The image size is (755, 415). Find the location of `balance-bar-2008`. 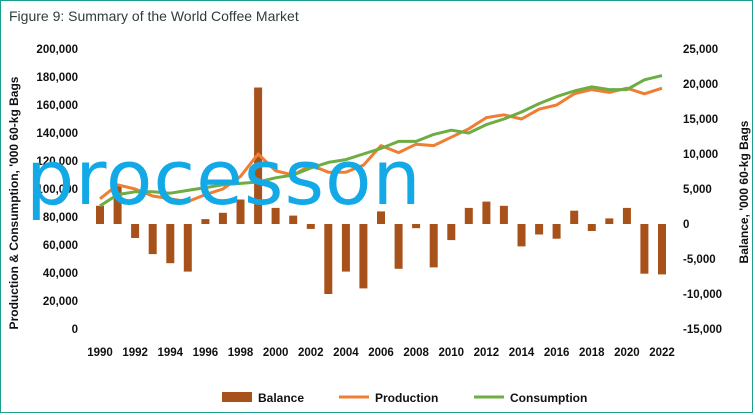

balance-bar-2008 is located at coordinates (416, 226).